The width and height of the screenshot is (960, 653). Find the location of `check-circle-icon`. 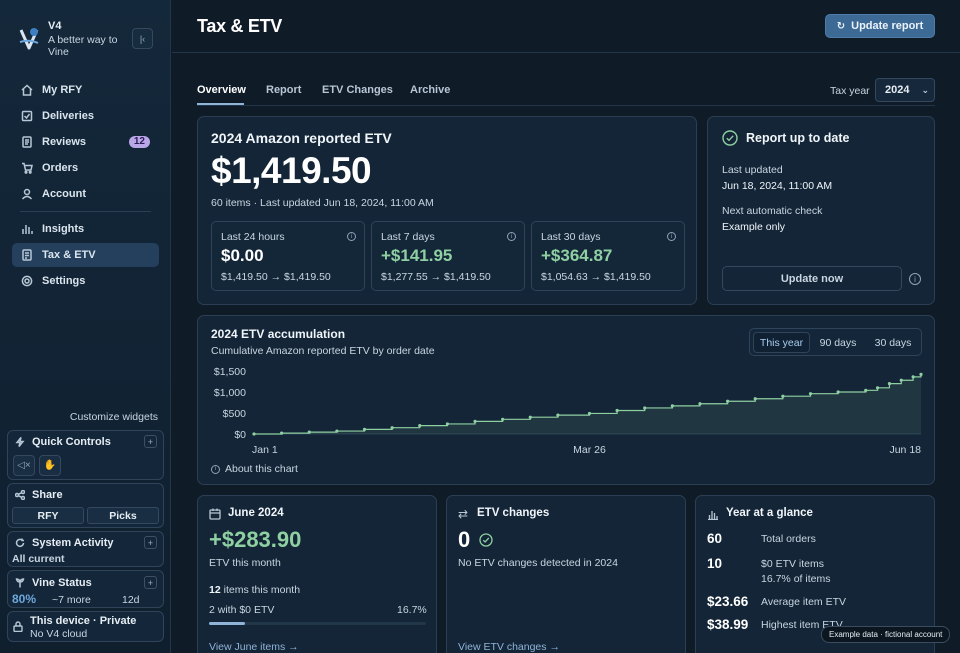

check-circle-icon is located at coordinates (486, 540).